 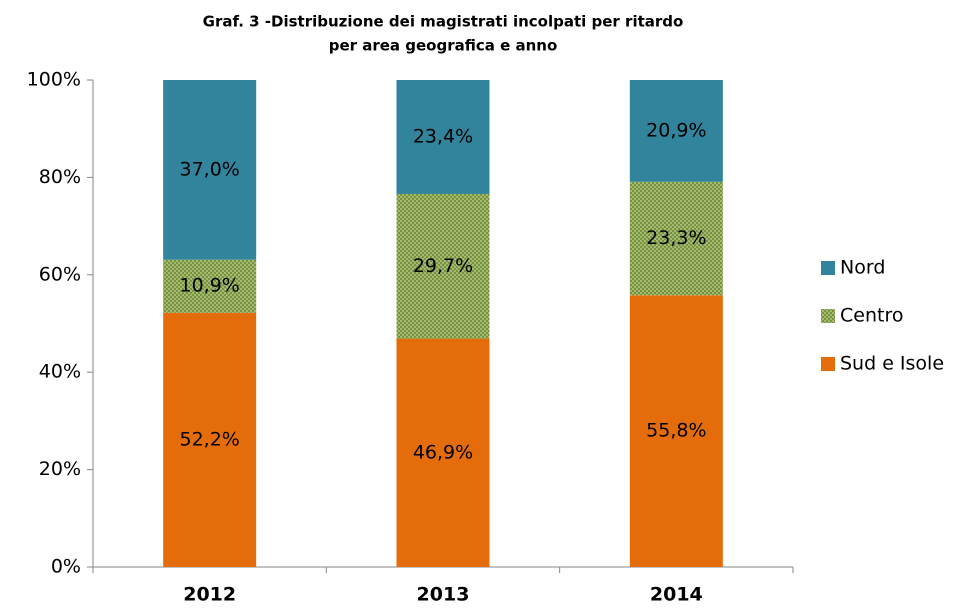 What do you see at coordinates (66, 567) in the screenshot?
I see `y-tick-label: 0%` at bounding box center [66, 567].